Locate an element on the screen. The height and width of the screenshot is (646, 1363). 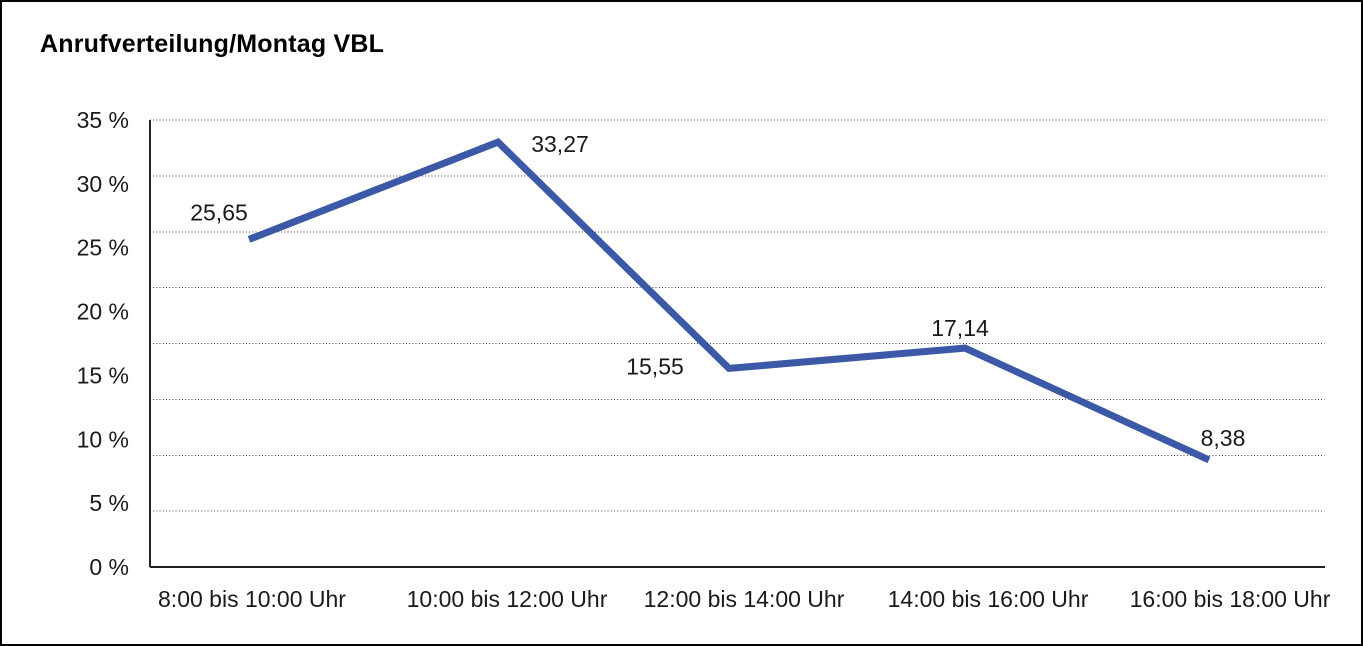
y-tick-label: 15 % is located at coordinates (103, 375).